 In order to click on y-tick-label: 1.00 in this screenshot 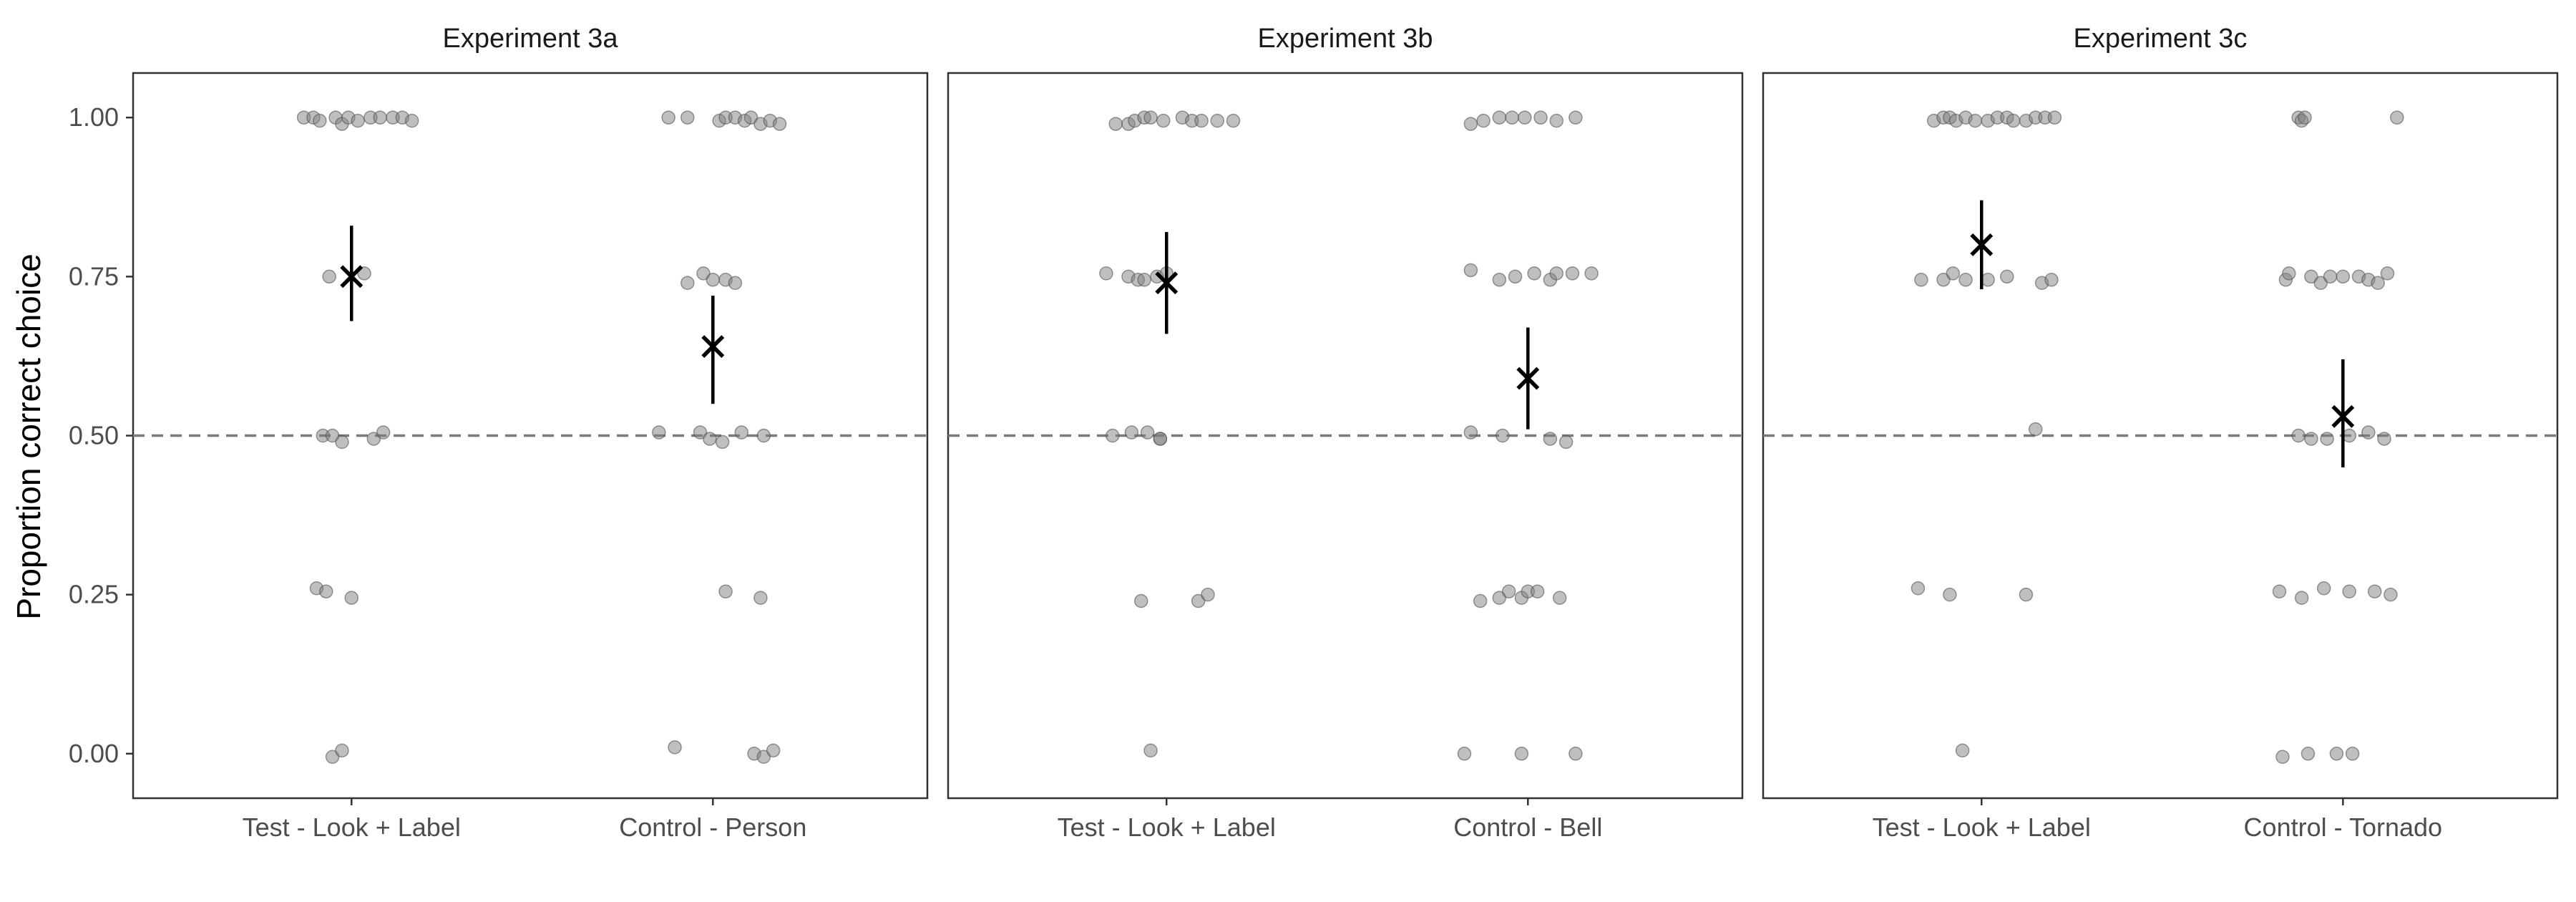, I will do `click(94, 117)`.